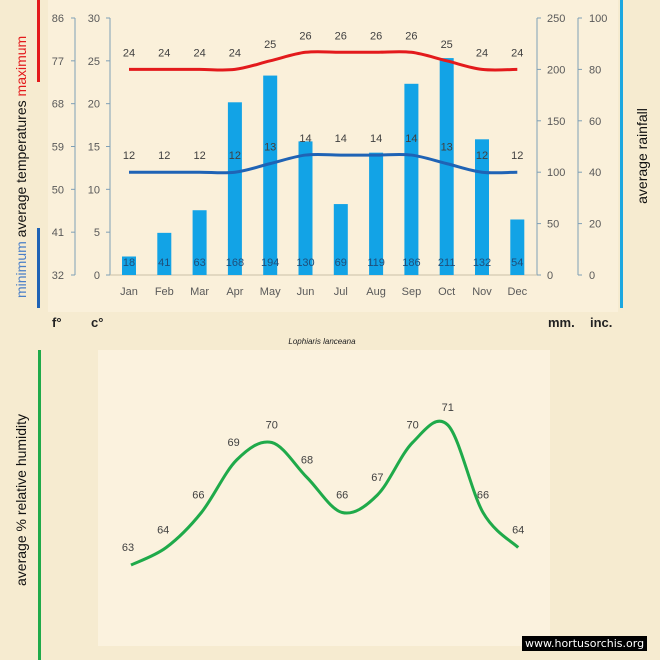  What do you see at coordinates (58, 148) in the screenshot?
I see `fahrenheit-tick-label: 59` at bounding box center [58, 148].